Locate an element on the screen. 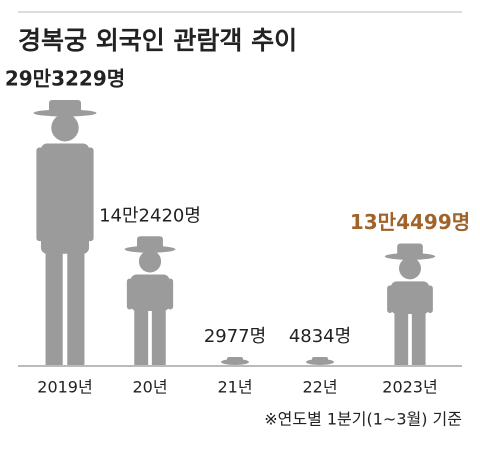  value-label: 4834명 is located at coordinates (320, 336).